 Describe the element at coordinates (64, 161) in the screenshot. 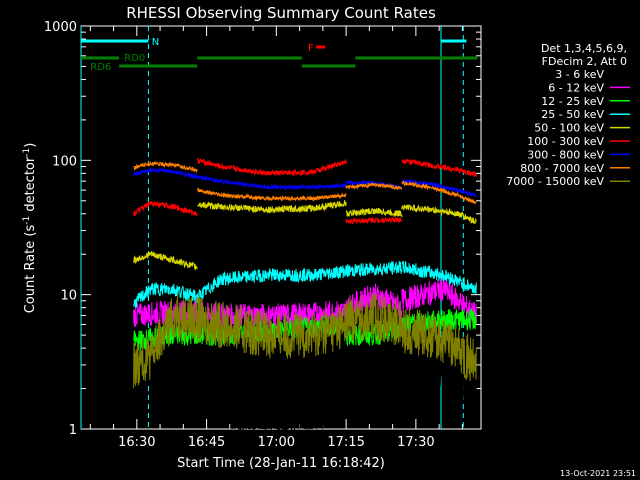

I see `y-tick-label: 100` at that location.